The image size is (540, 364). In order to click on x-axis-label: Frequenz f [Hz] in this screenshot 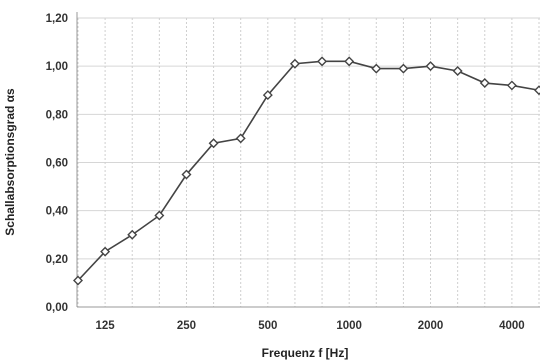, I will do `click(305, 353)`.